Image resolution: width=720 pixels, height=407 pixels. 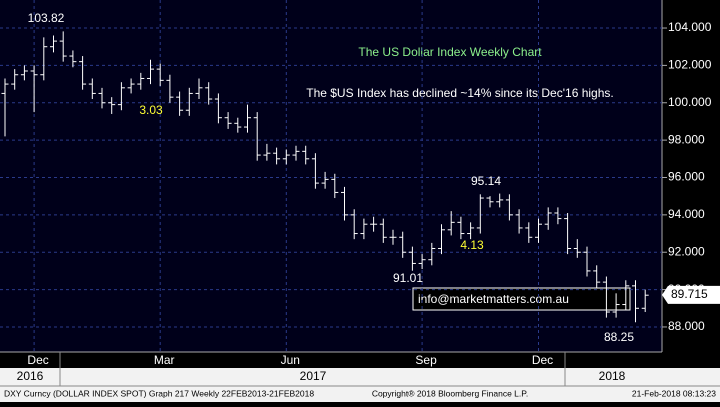 What do you see at coordinates (619, 337) in the screenshot?
I see `annotation: 88.25` at bounding box center [619, 337].